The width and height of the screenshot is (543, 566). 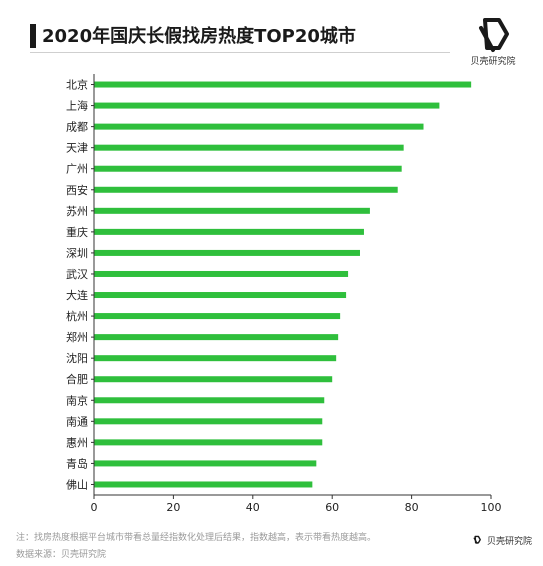 What do you see at coordinates (173, 507) in the screenshot?
I see `x-tick-label: 20` at bounding box center [173, 507].